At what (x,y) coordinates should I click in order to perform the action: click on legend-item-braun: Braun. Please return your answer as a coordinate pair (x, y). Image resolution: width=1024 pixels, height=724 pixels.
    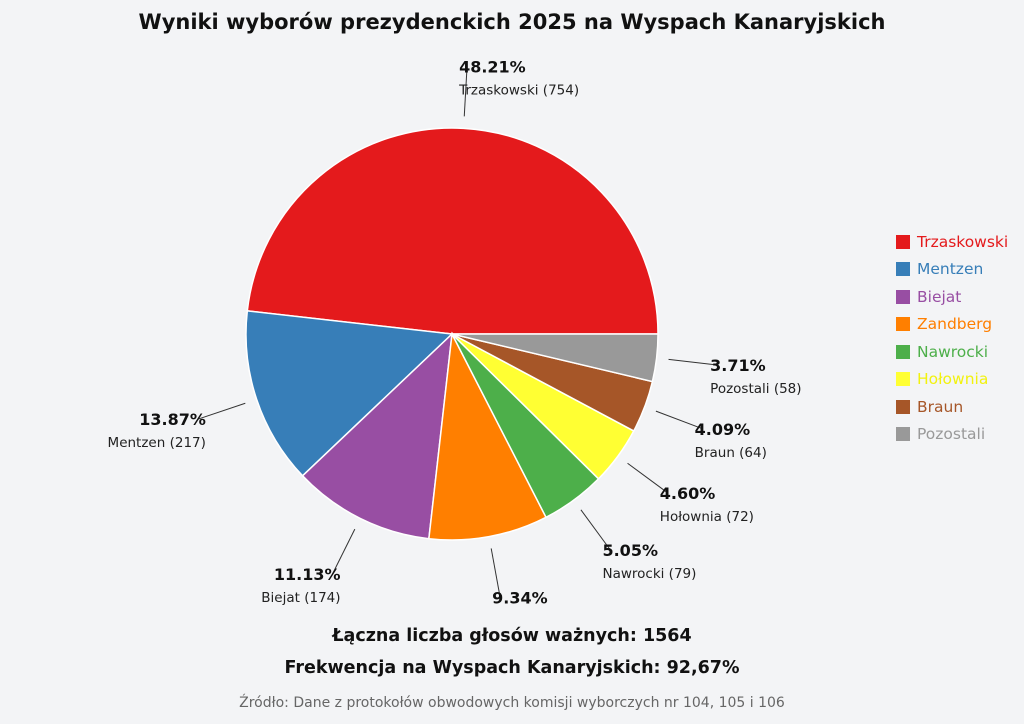
    Looking at the image, I should click on (960, 407).